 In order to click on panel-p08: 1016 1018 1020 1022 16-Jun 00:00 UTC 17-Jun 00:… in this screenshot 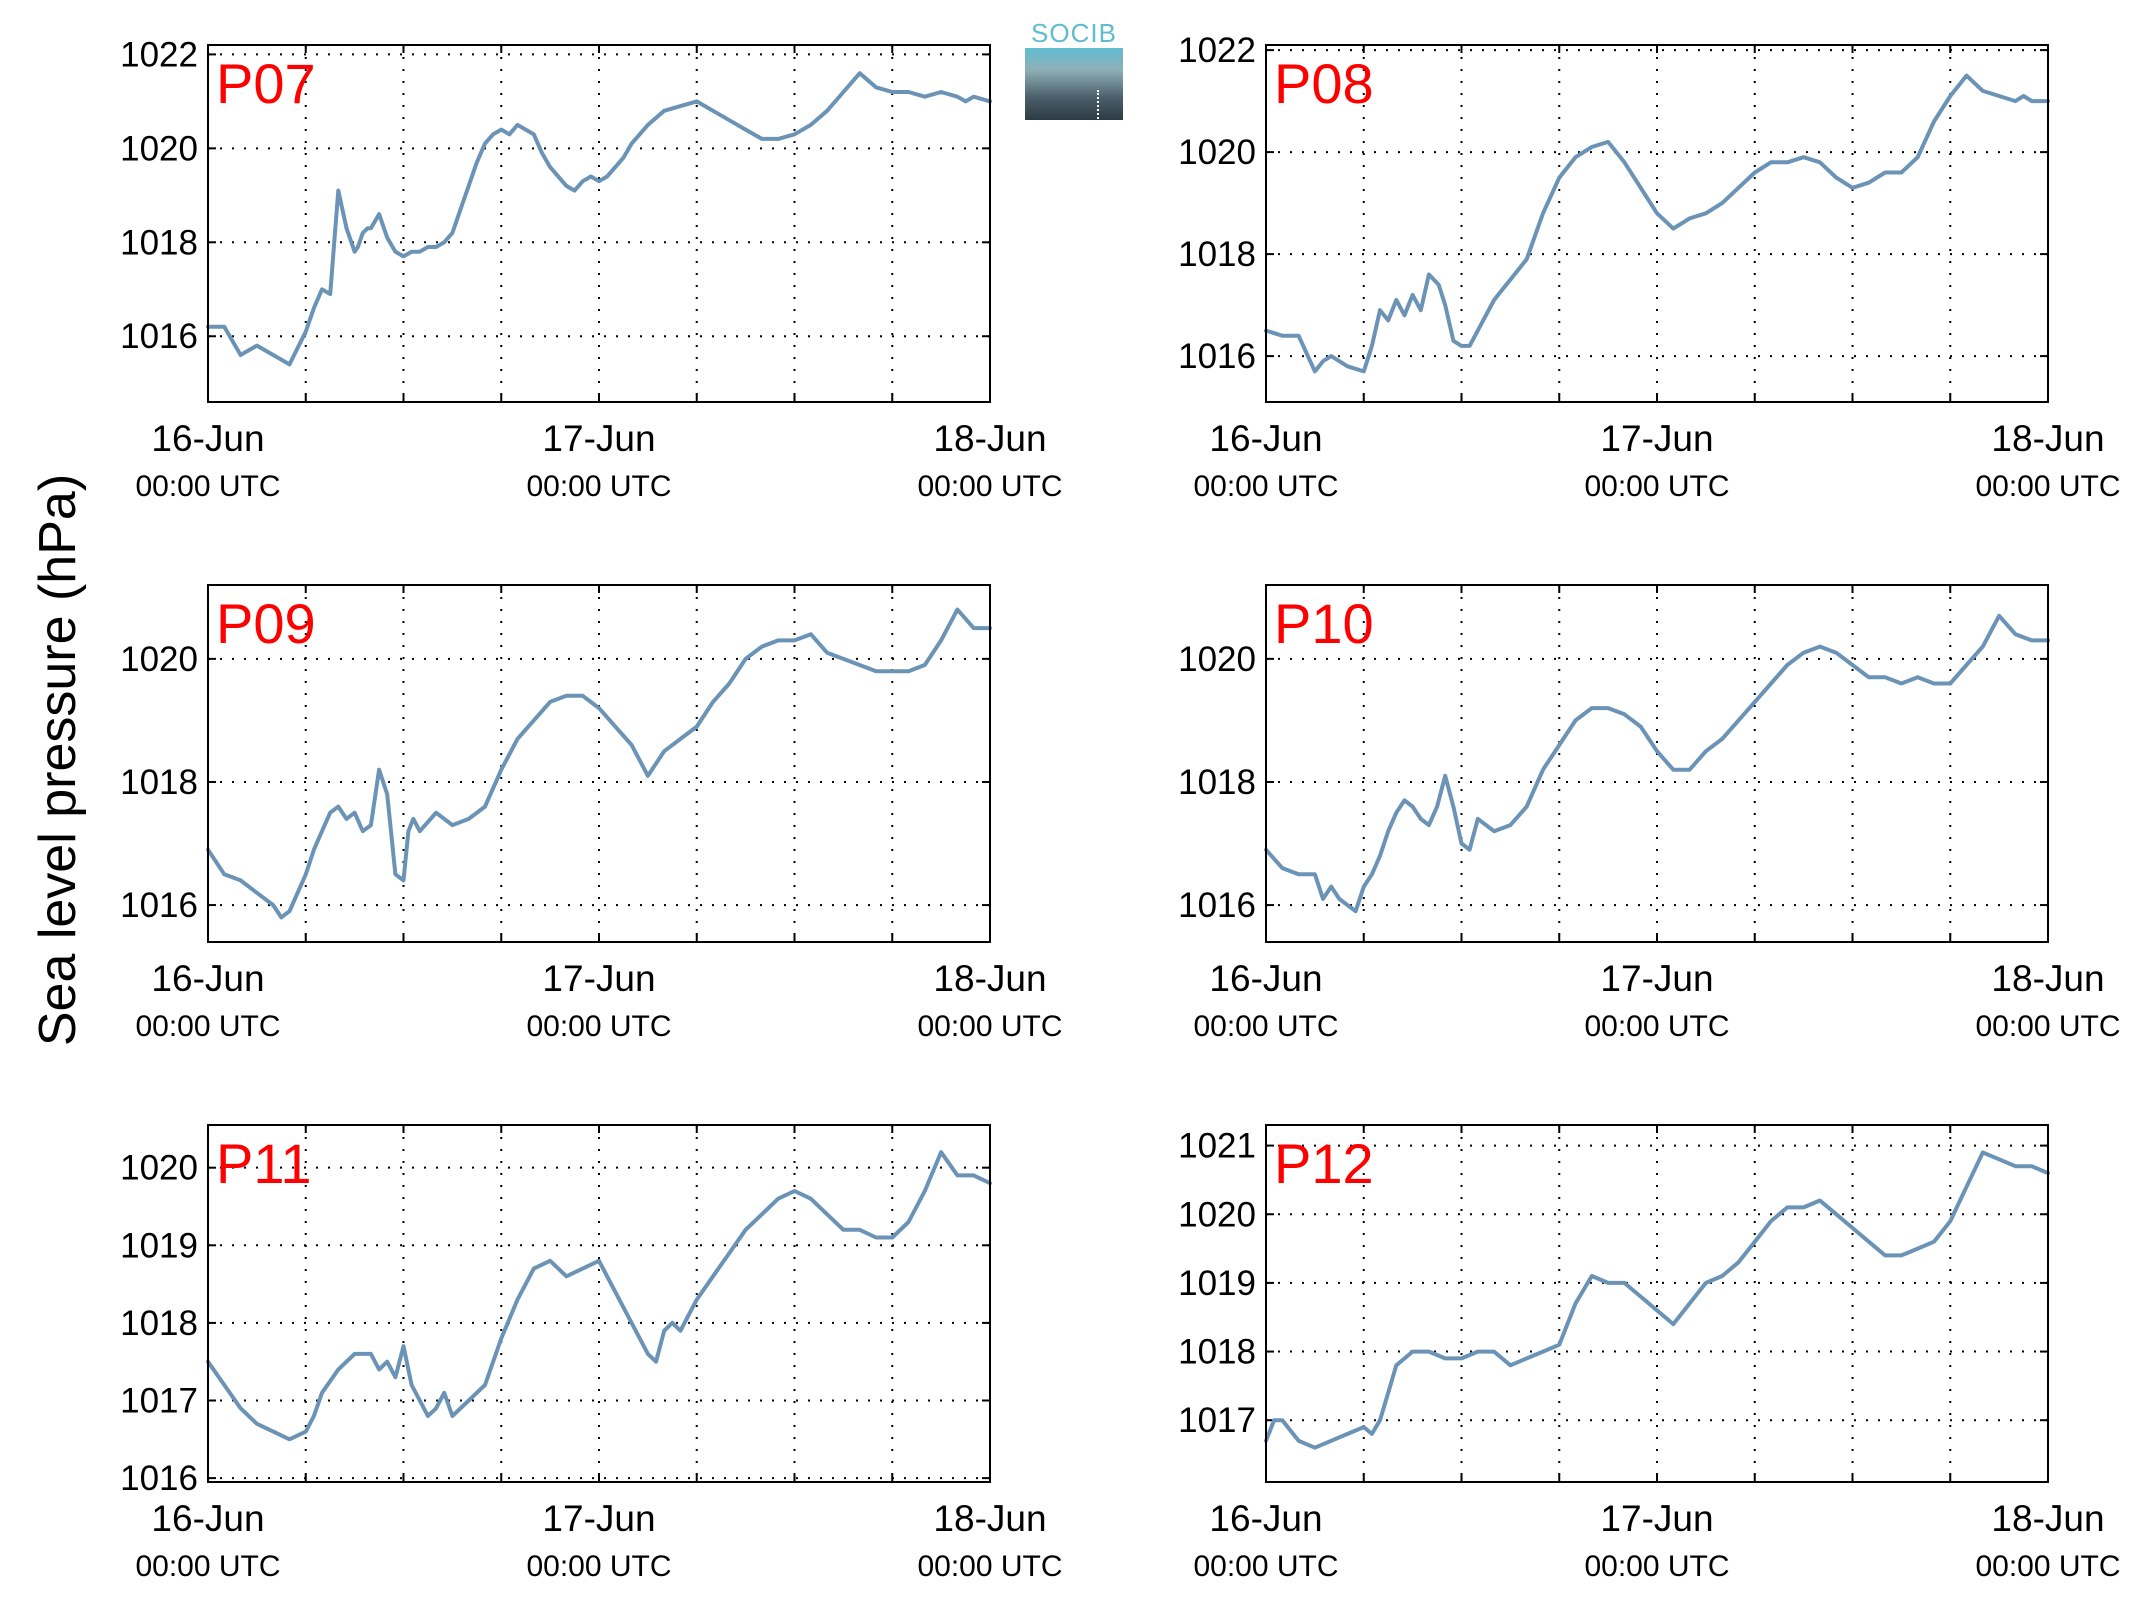, I will do `click(1649, 267)`.